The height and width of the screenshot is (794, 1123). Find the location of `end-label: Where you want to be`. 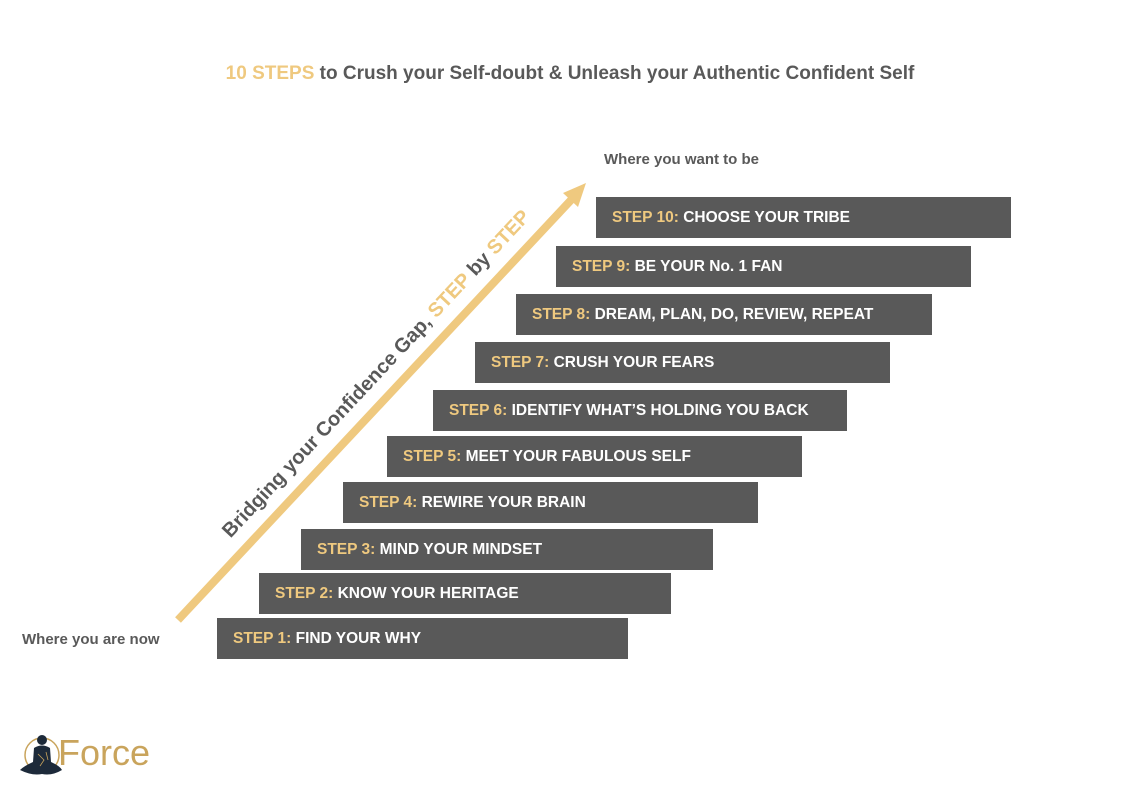

end-label: Where you want to be is located at coordinates (682, 159).